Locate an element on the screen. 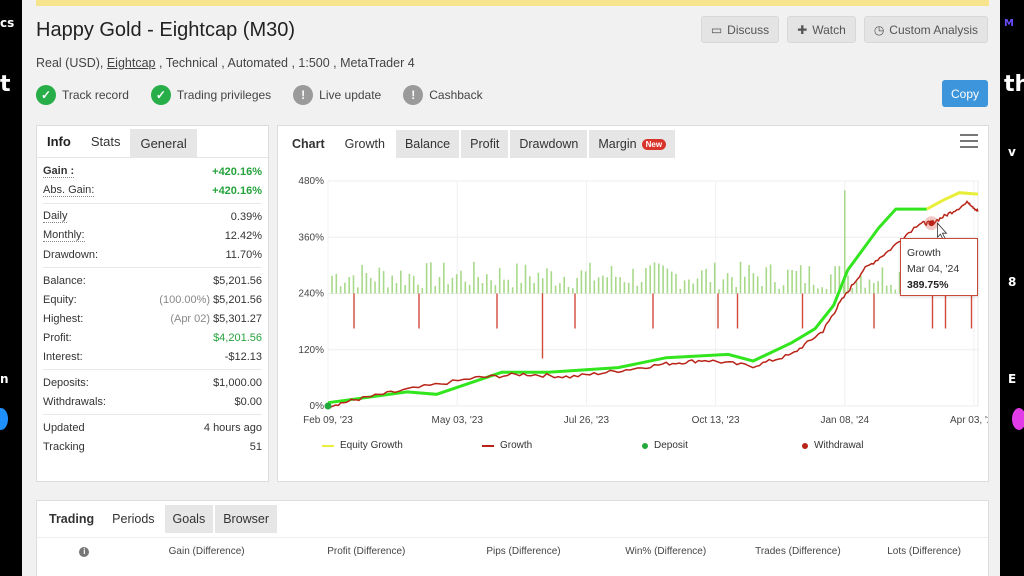 The image size is (1024, 576). tab-growth: Growth is located at coordinates (364, 144).